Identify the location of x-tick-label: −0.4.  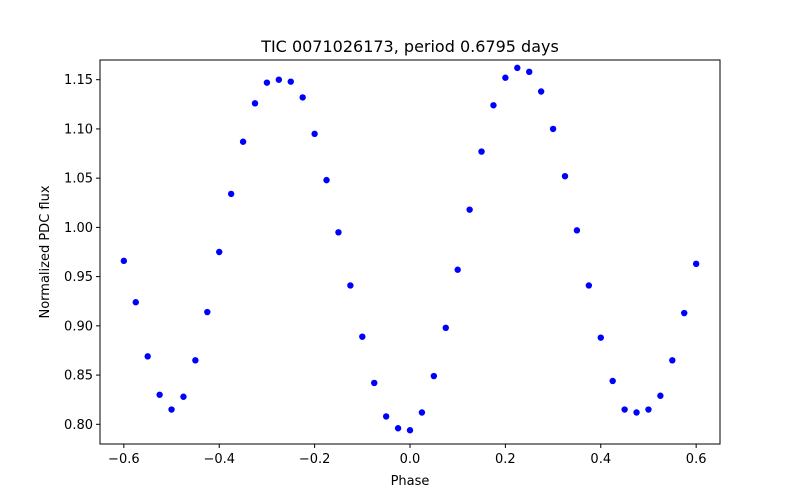
(219, 459).